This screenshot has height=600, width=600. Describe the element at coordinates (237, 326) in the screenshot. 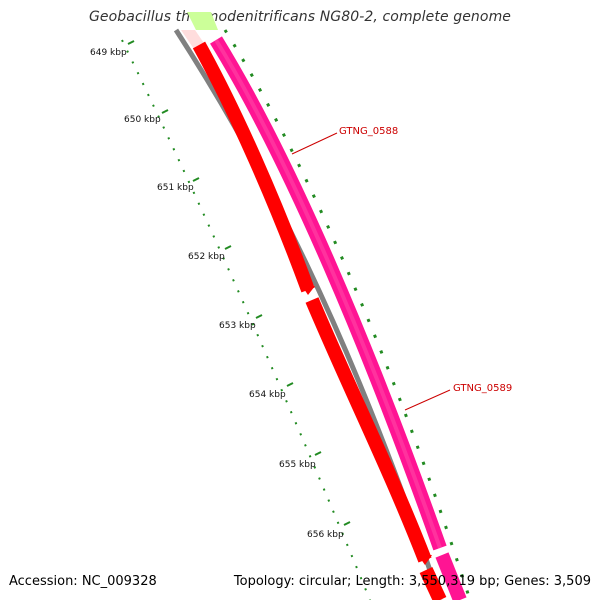

I see `scale-label-653: 653 kbp` at that location.